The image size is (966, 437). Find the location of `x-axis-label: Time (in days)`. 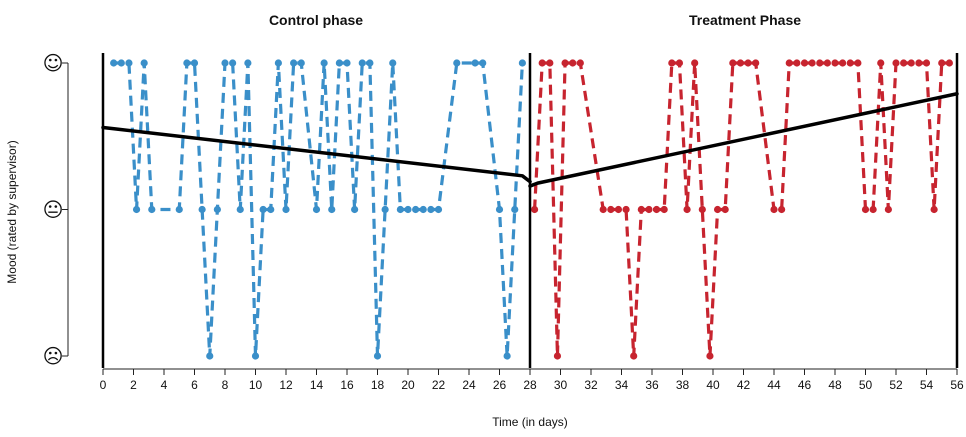

x-axis-label: Time (in days) is located at coordinates (530, 422).